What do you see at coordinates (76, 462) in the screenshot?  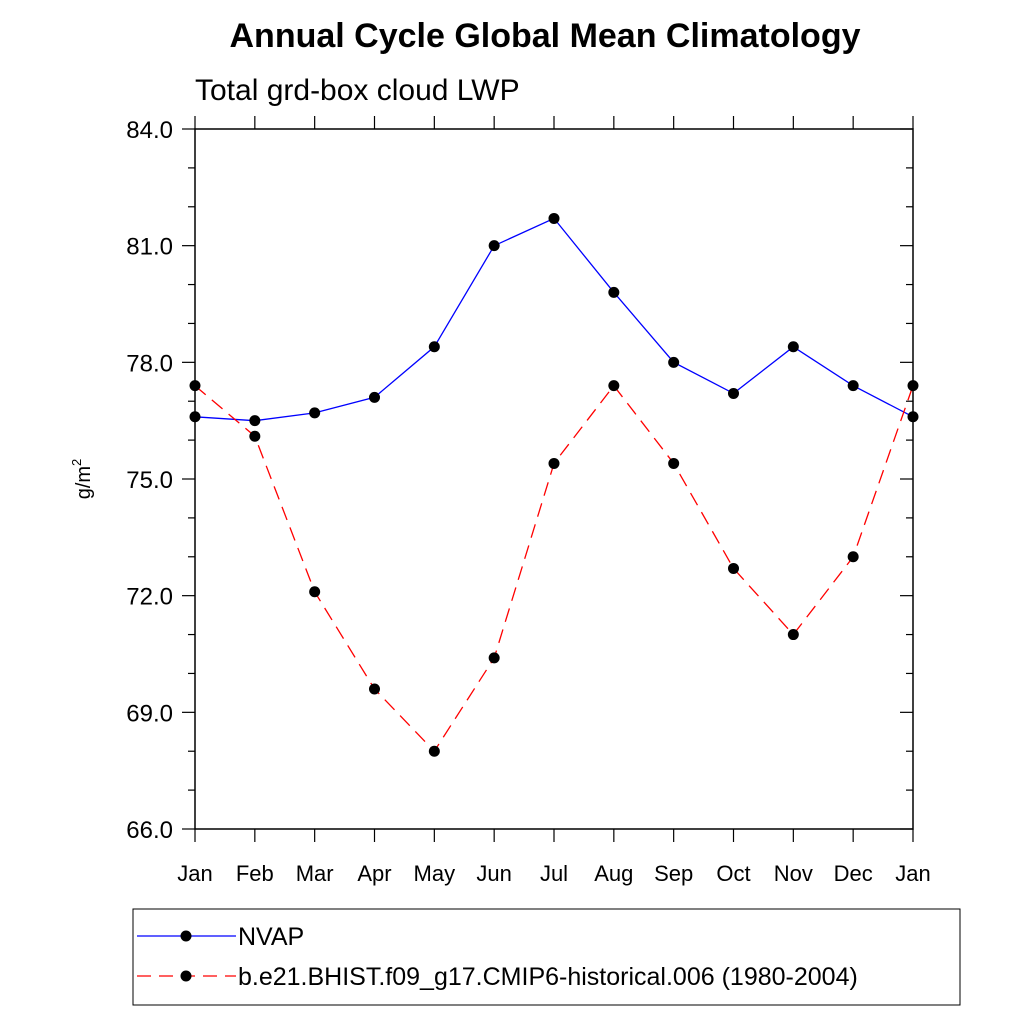 I see `y-axis-label-superscript: 2` at bounding box center [76, 462].